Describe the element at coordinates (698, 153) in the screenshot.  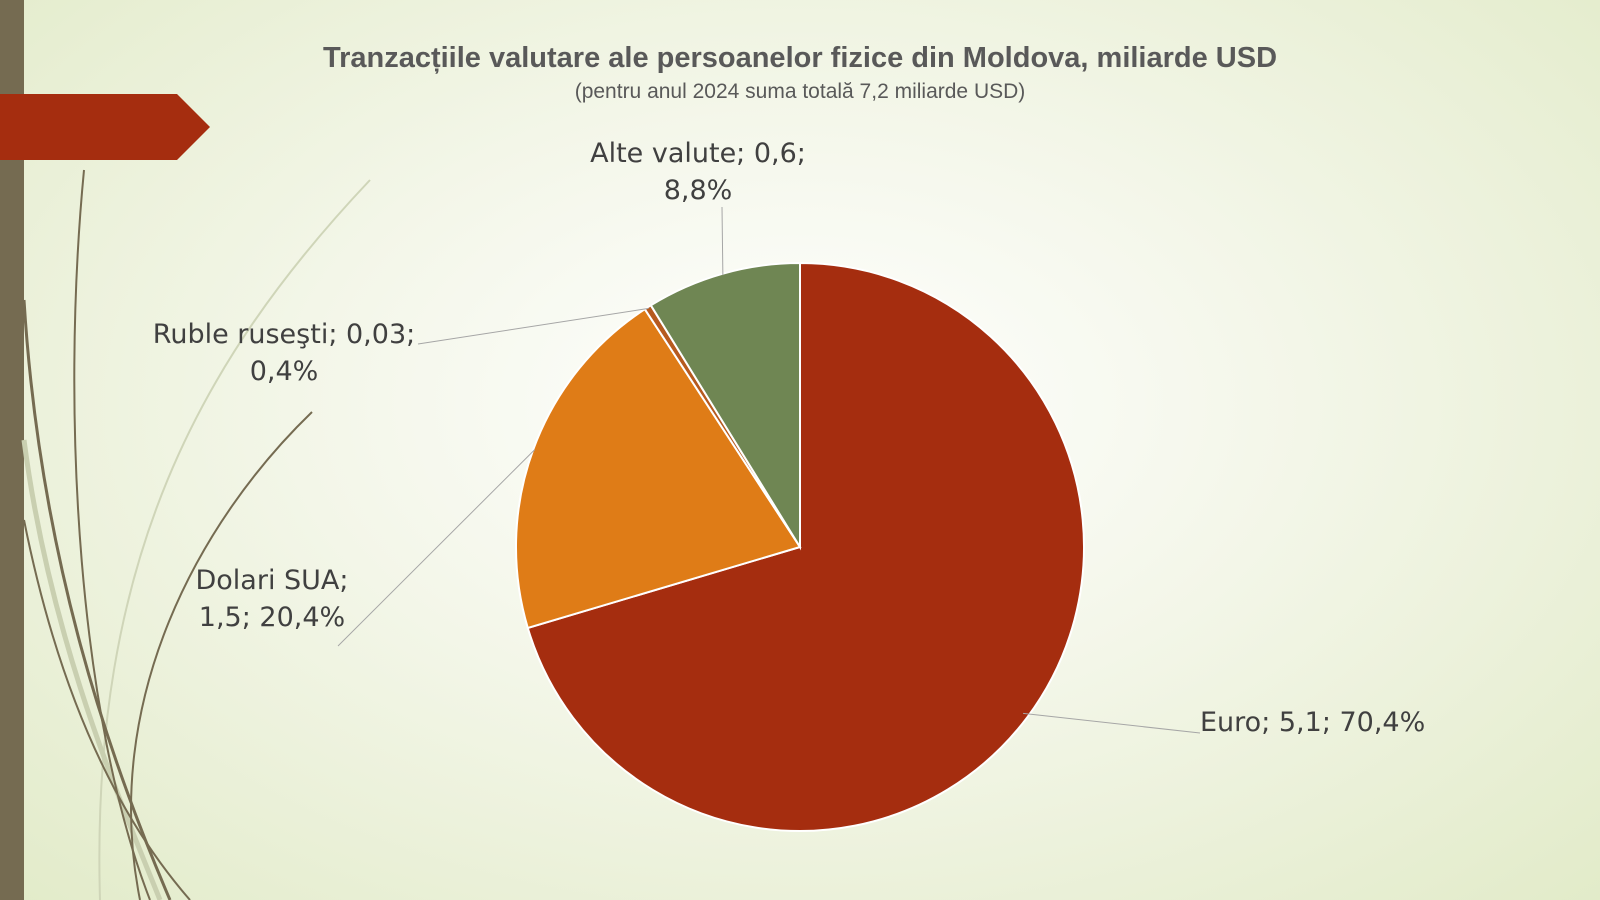
I see `data-label: Alte valute; 0,6;` at that location.